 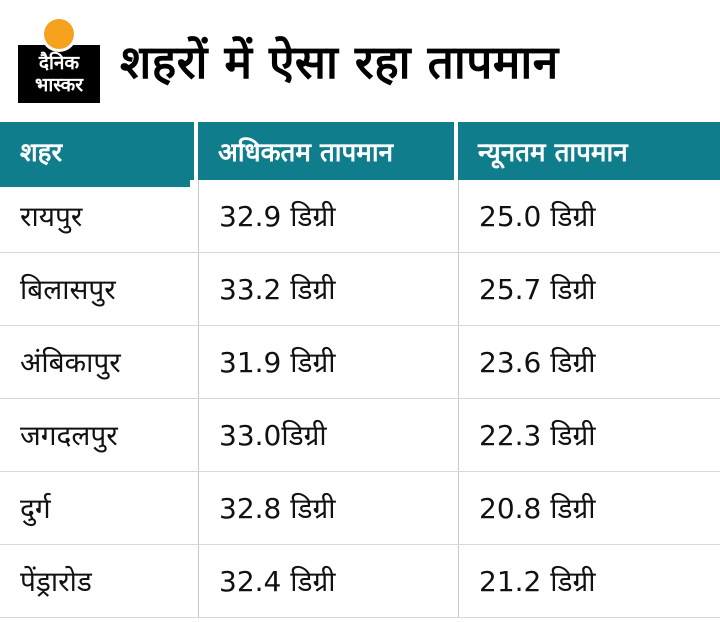 What do you see at coordinates (589, 508) in the screenshot?
I see `table-cell: 20.8 डिग्री` at bounding box center [589, 508].